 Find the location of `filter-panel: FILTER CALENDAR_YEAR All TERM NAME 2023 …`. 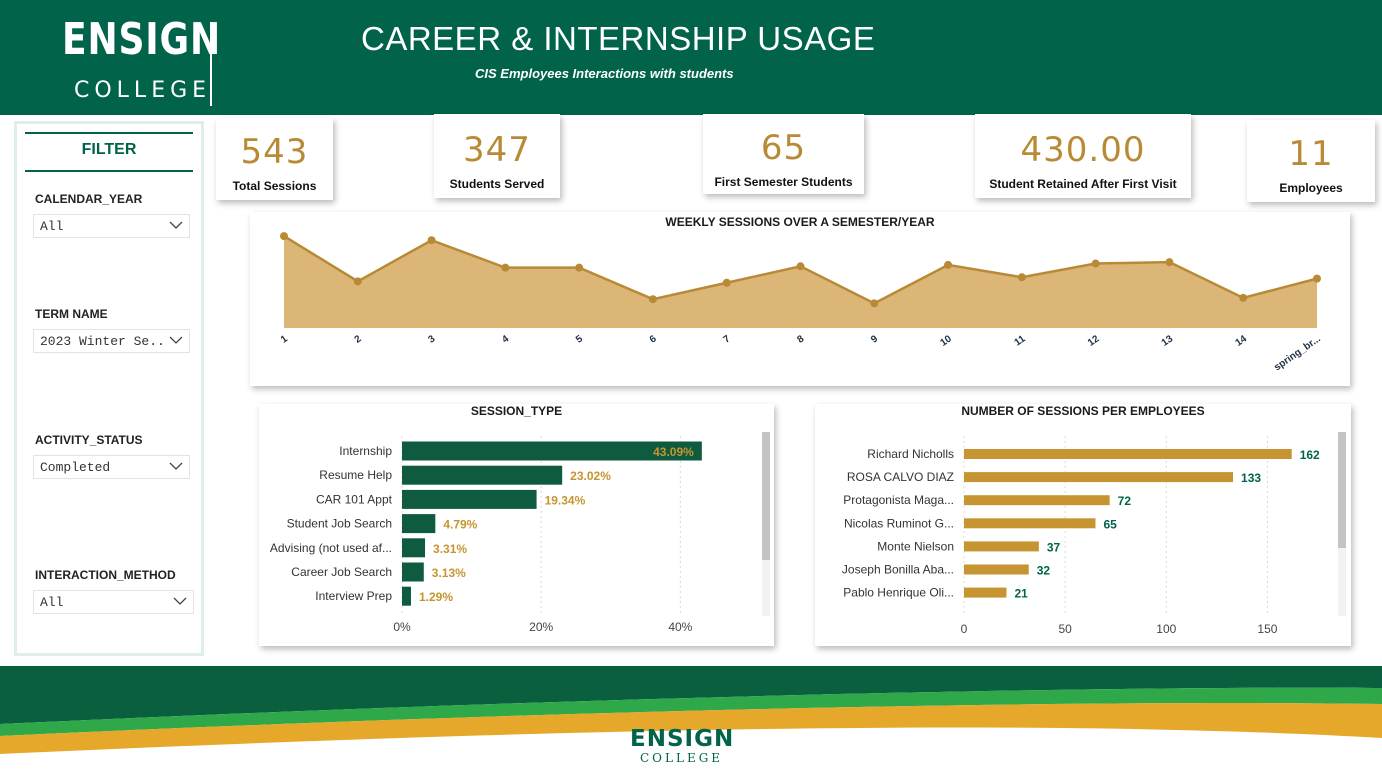

filter-panel: FILTER CALENDAR_YEAR All TERM NAME 2023 … is located at coordinates (109, 388).